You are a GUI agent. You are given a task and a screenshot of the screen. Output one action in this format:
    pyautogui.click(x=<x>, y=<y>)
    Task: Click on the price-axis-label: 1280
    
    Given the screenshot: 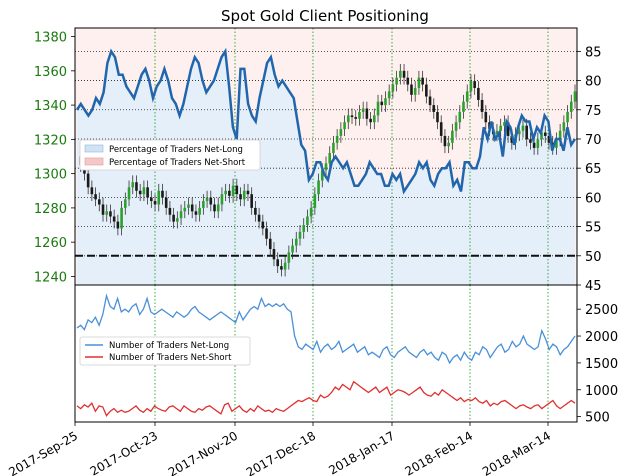 What is the action you would take?
    pyautogui.click(x=50, y=209)
    